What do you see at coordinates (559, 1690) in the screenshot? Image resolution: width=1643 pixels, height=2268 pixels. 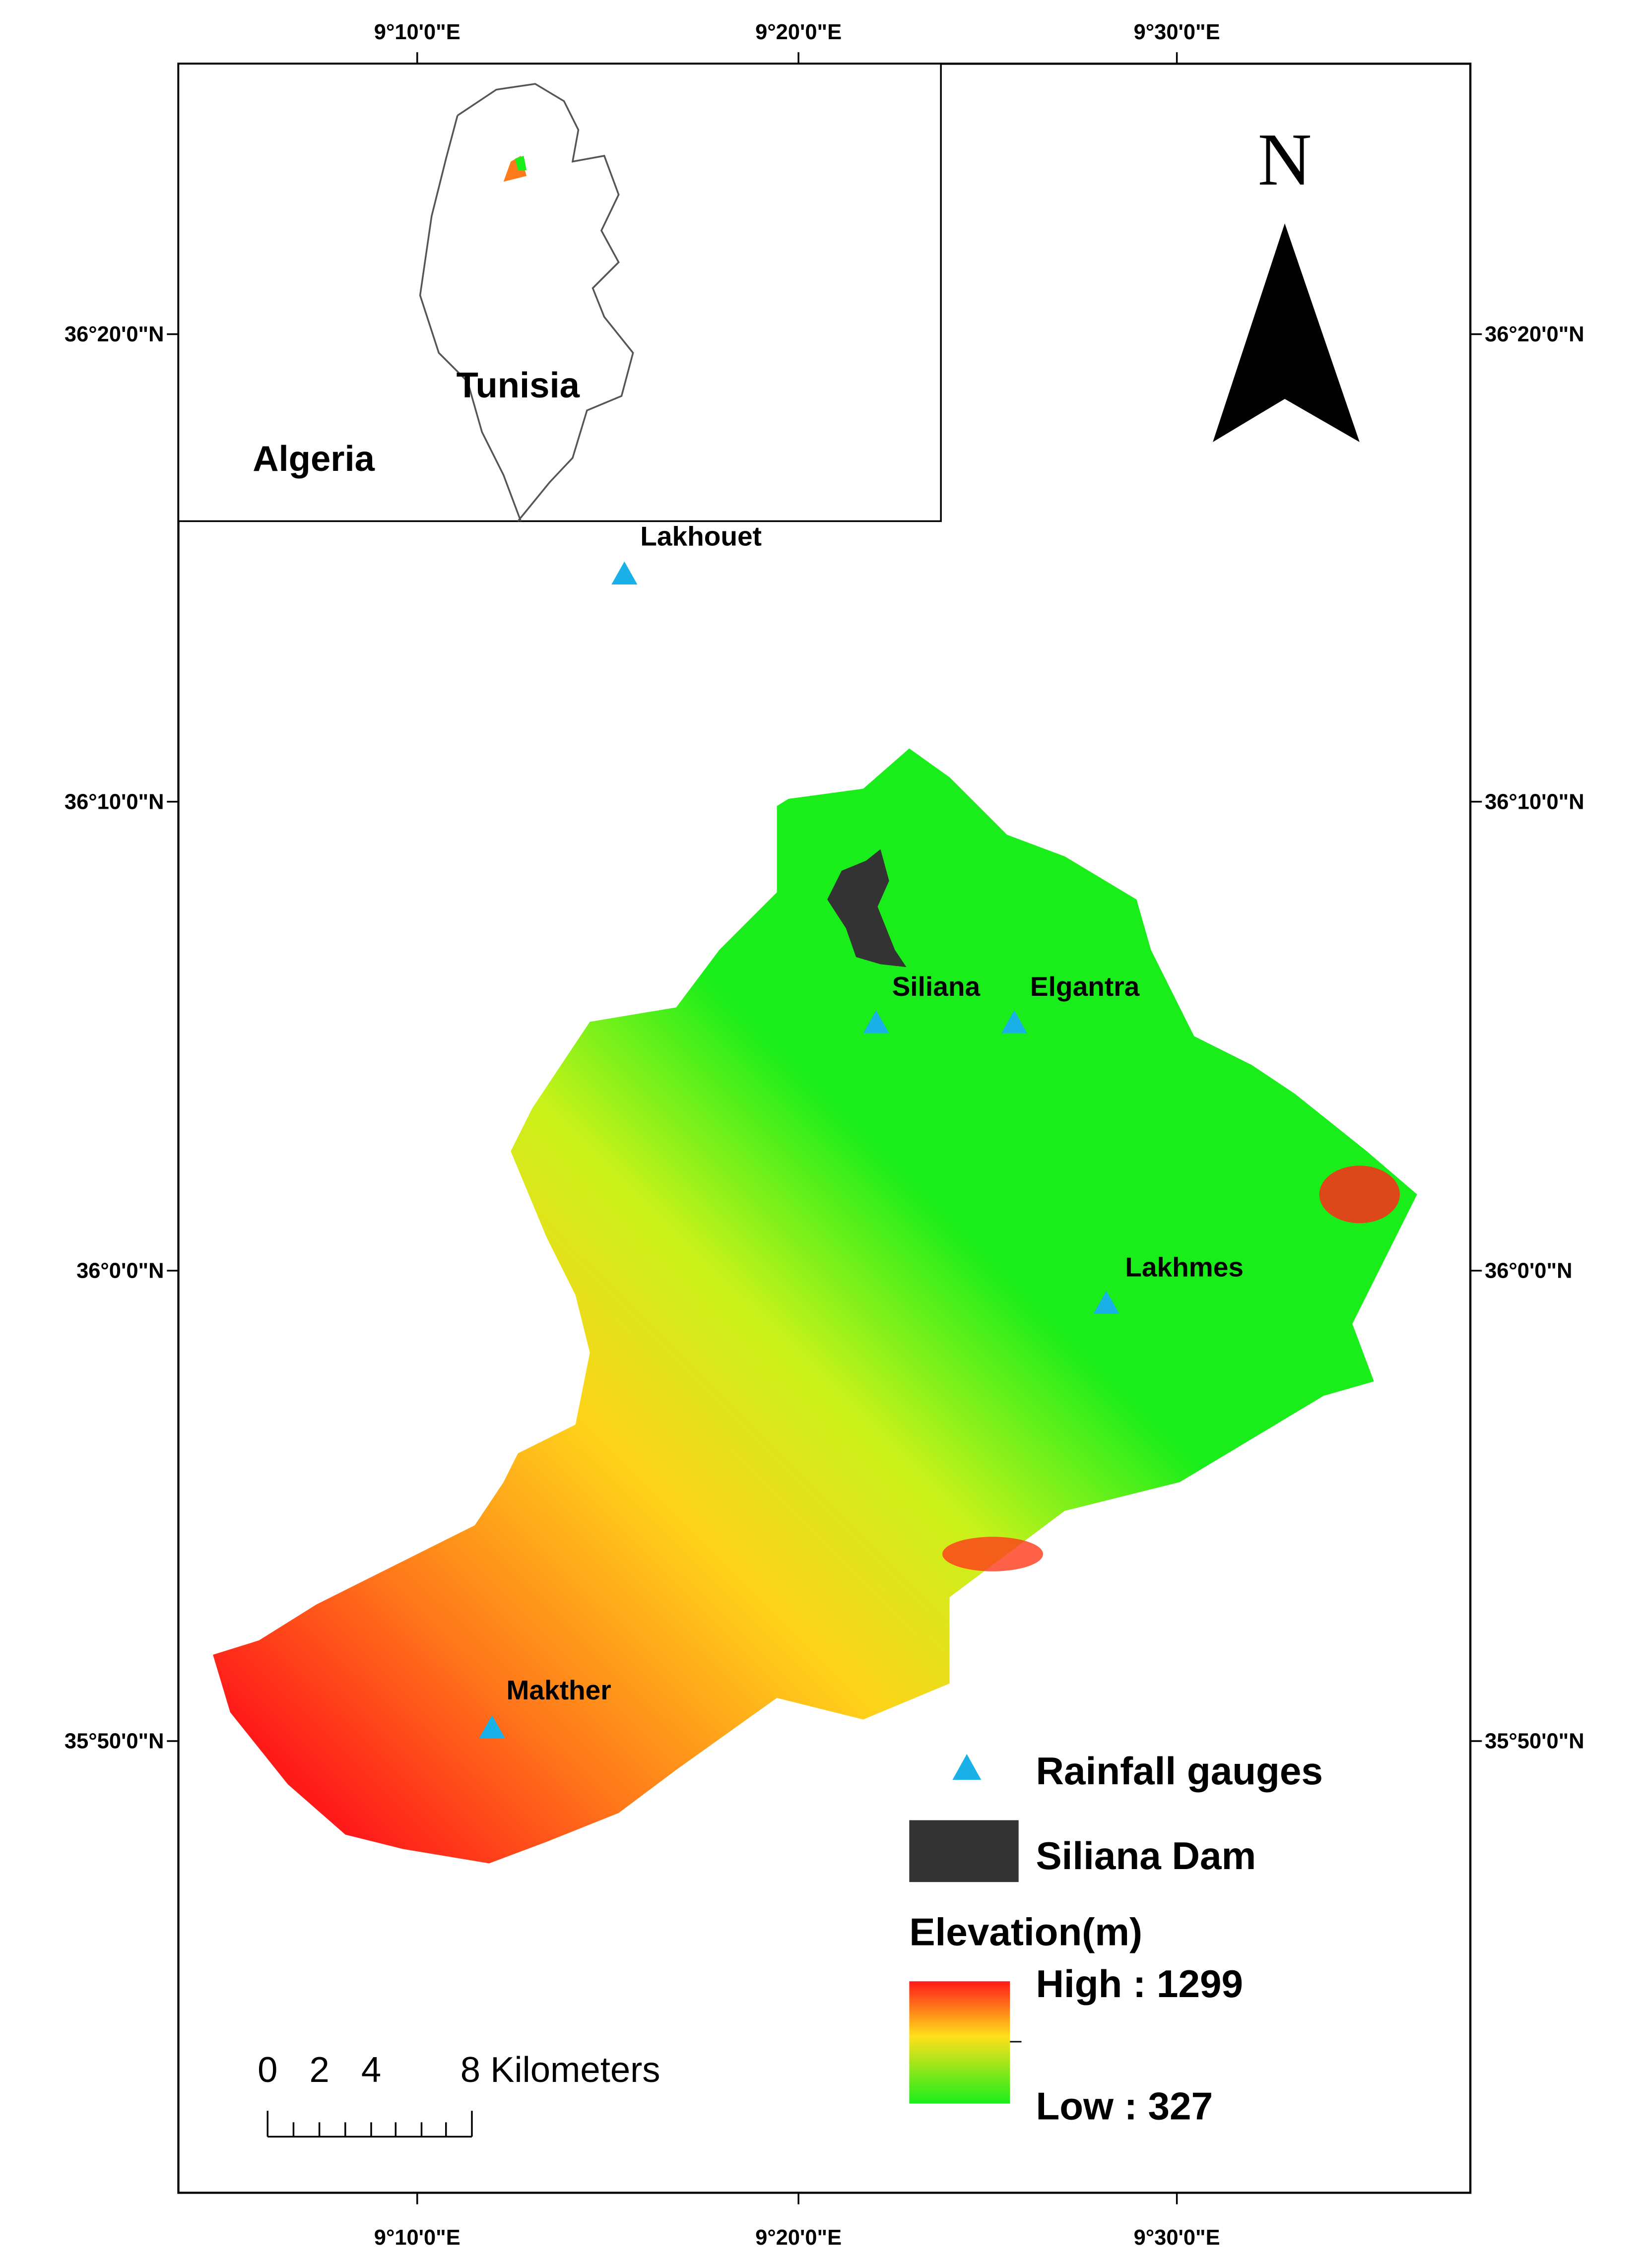 I see `station-label: Makther` at bounding box center [559, 1690].